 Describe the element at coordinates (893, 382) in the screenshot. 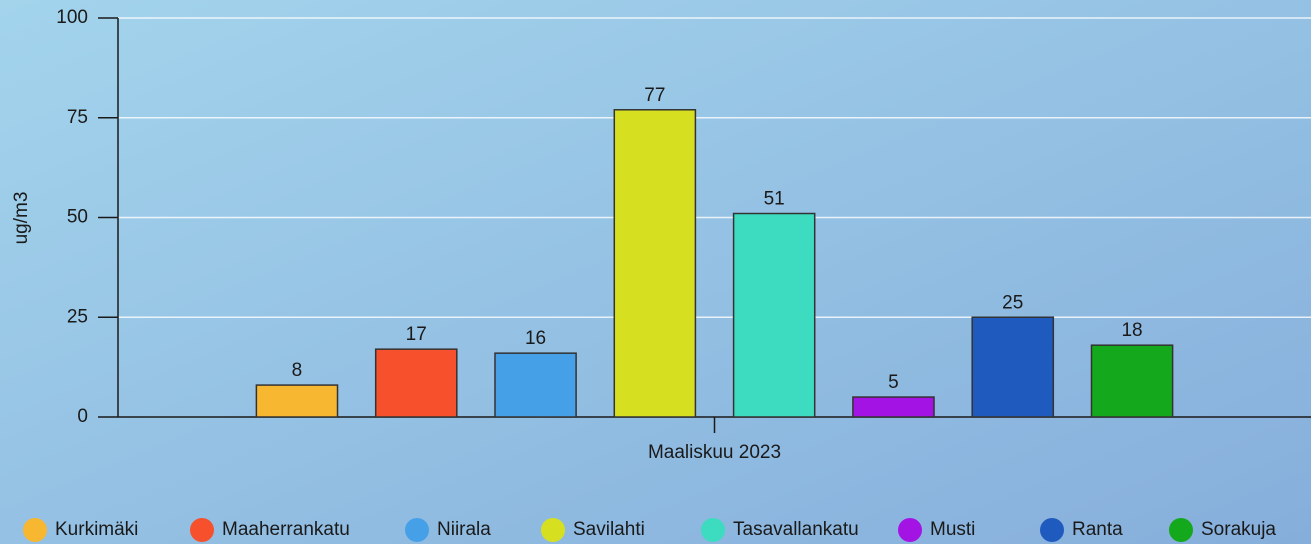

I see `data-label: 5` at that location.